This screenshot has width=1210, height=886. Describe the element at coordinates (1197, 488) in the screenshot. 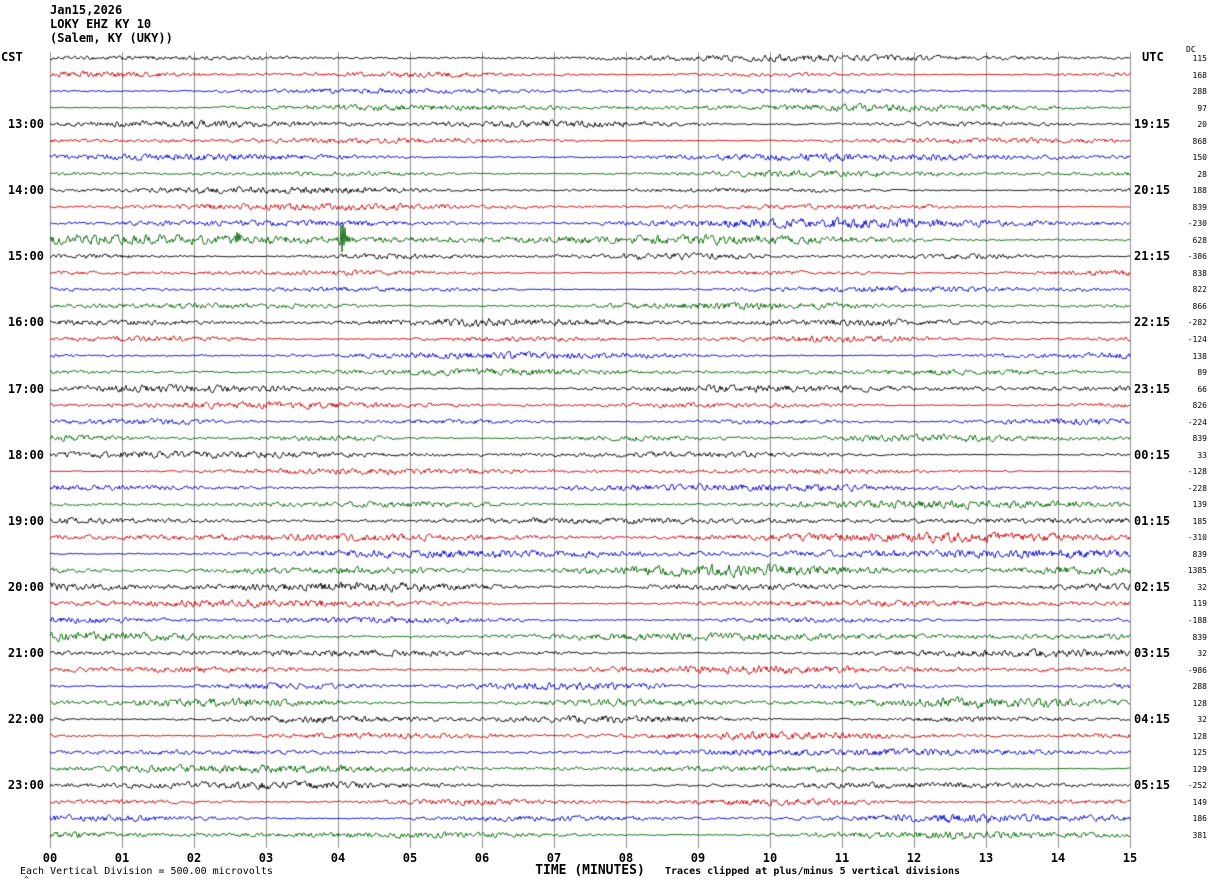

I see `dc-offset-value: -228` at that location.